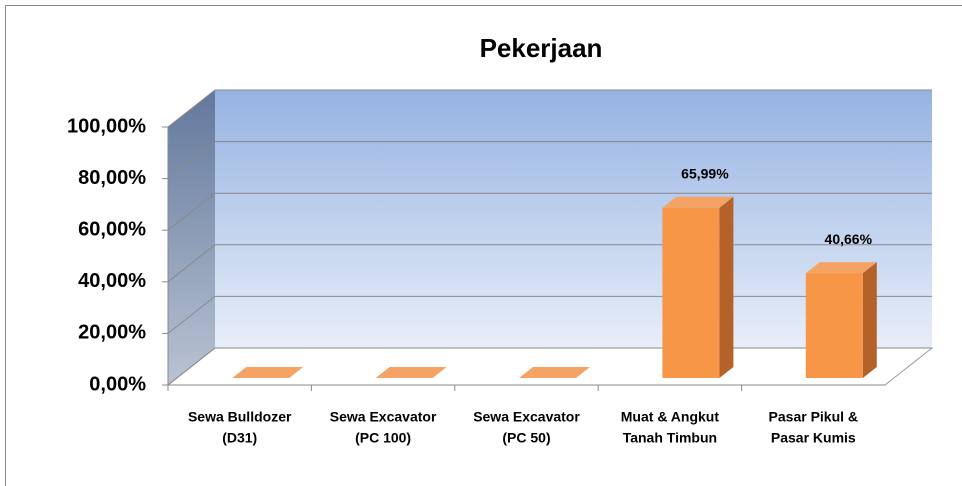  What do you see at coordinates (112, 333) in the screenshot?
I see `y-tick-label: 20,00%` at bounding box center [112, 333].